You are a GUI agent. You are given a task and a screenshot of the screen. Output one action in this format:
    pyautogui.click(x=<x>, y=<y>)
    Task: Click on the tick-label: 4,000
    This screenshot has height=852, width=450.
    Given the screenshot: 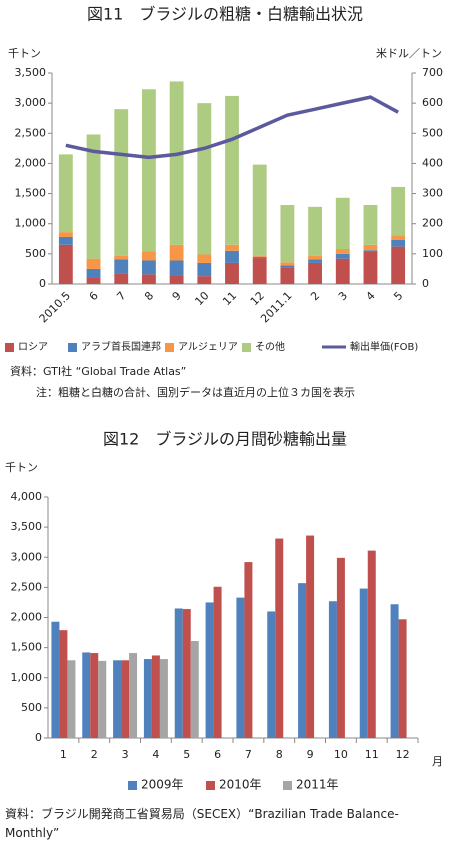 What is the action you would take?
    pyautogui.click(x=27, y=496)
    